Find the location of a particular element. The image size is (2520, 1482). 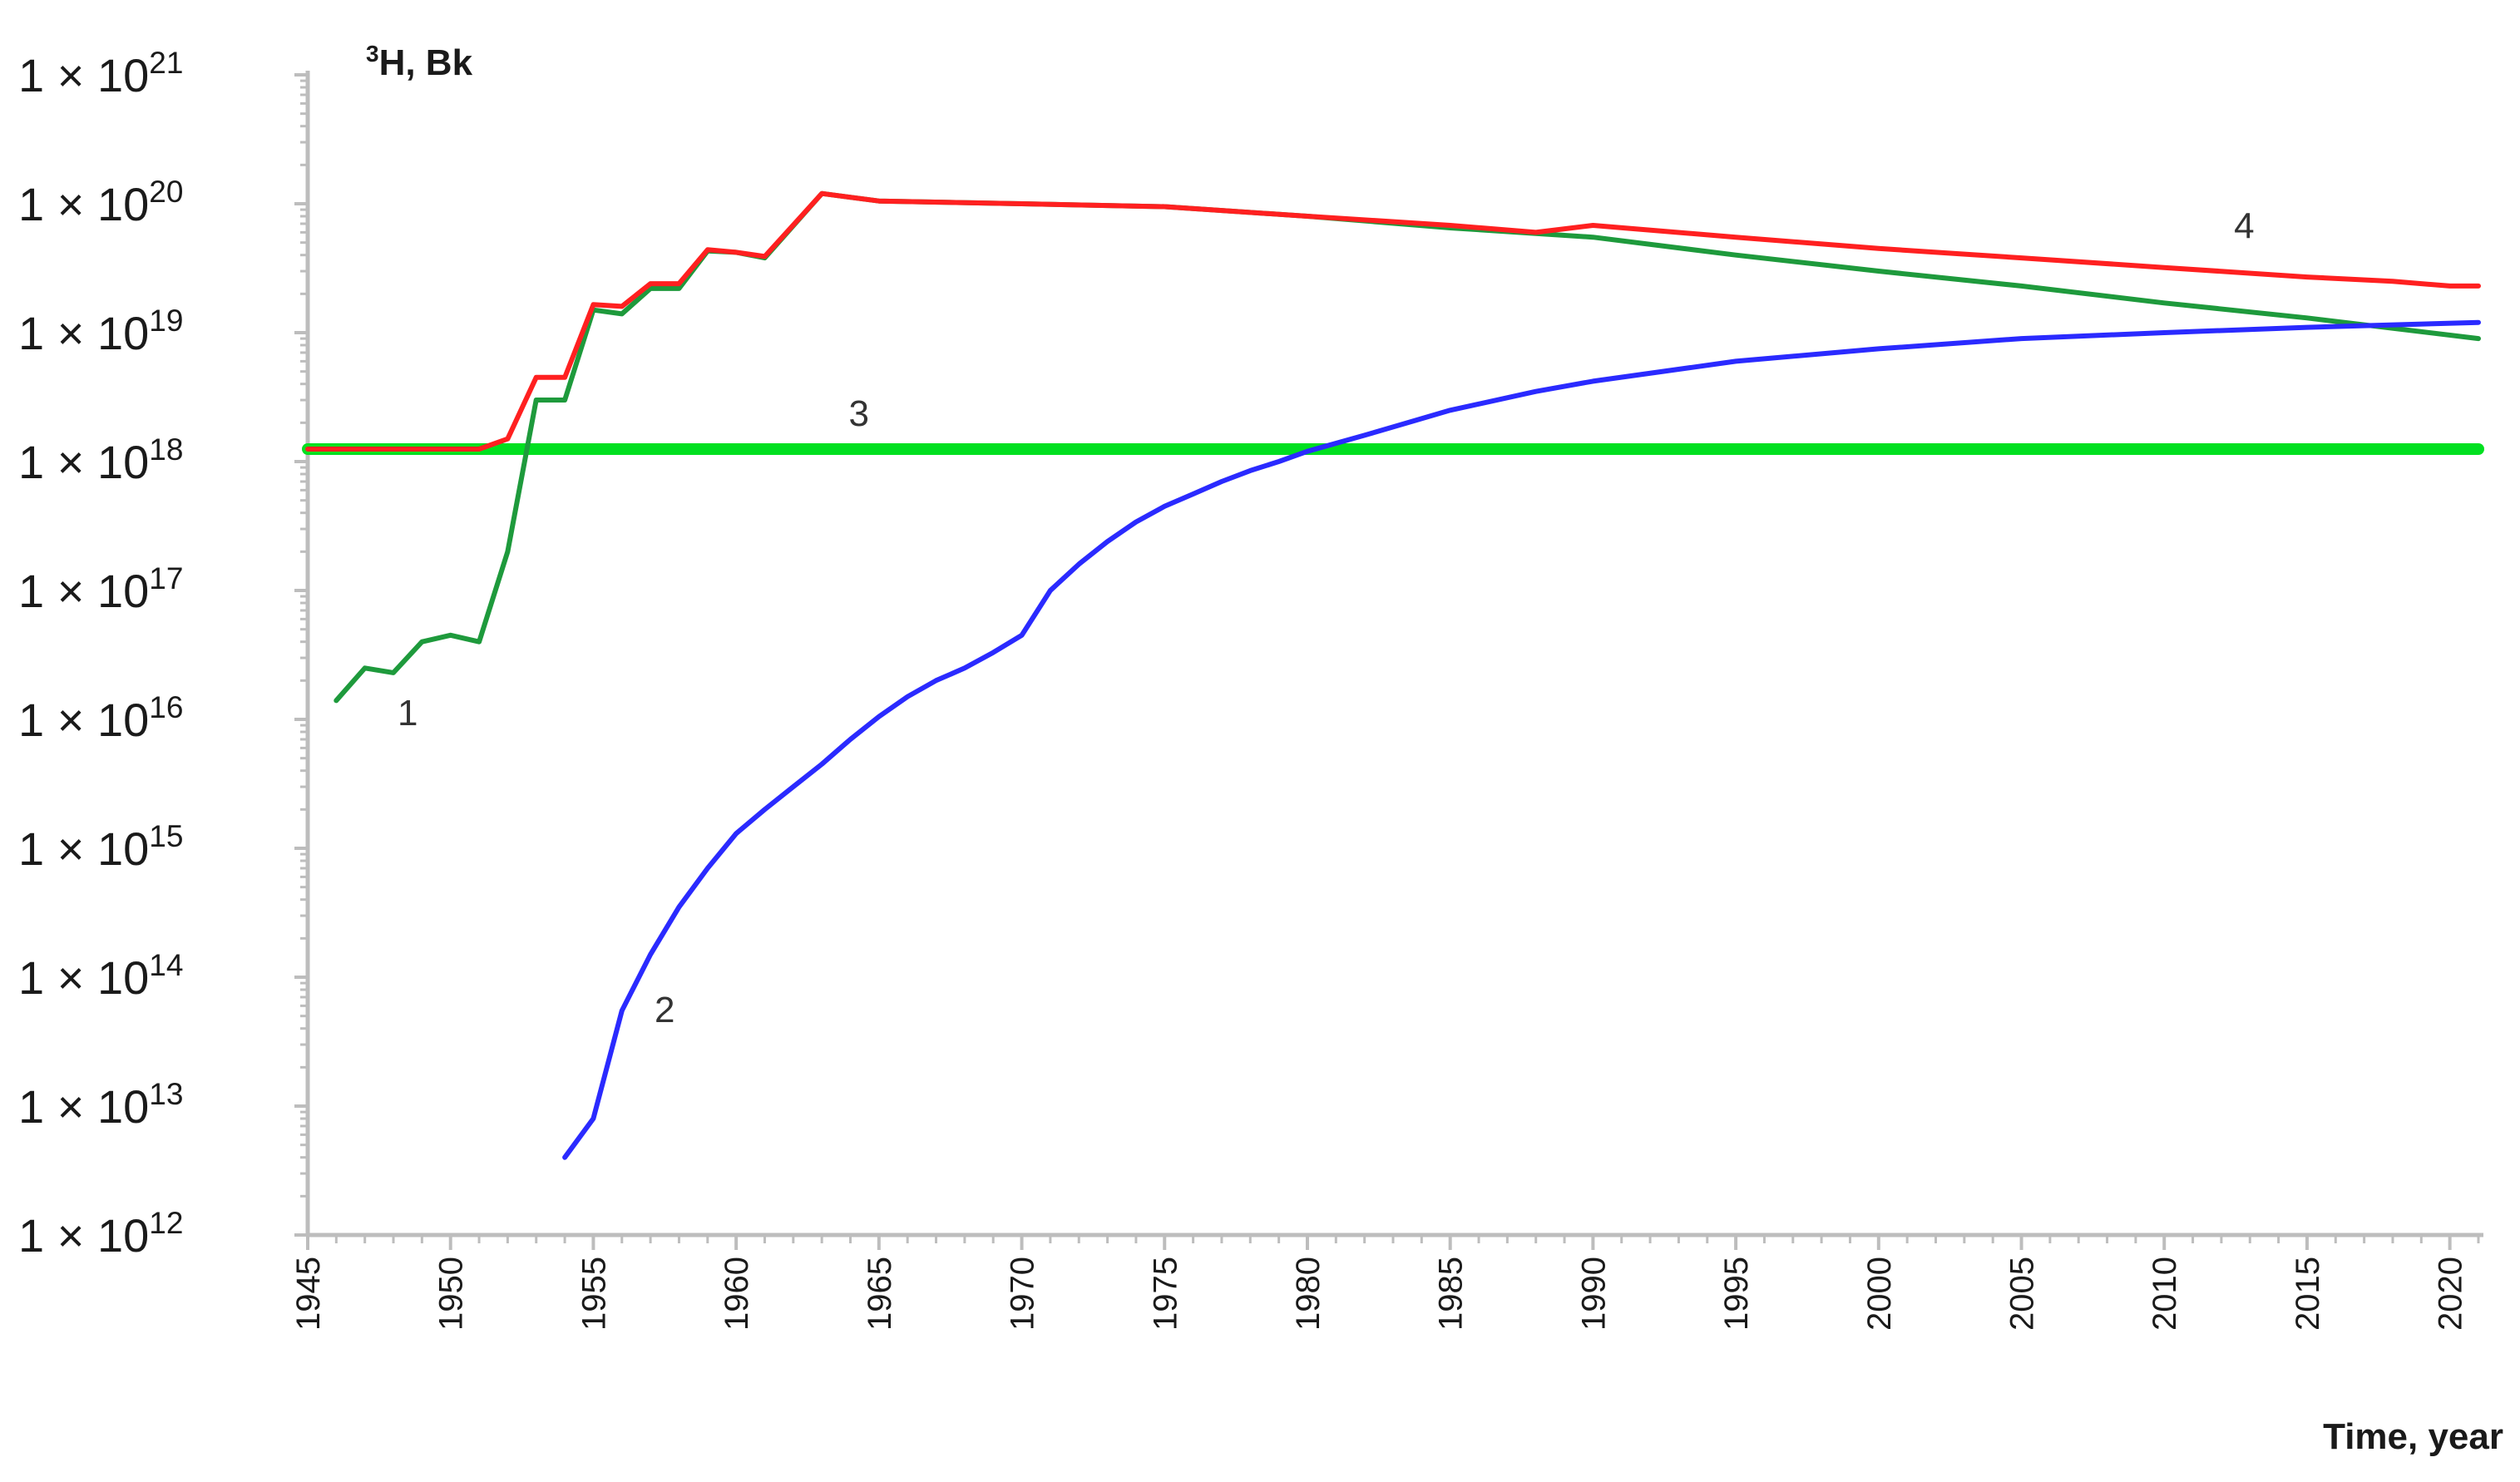

x-tick-label: 1955 is located at coordinates (594, 1294).